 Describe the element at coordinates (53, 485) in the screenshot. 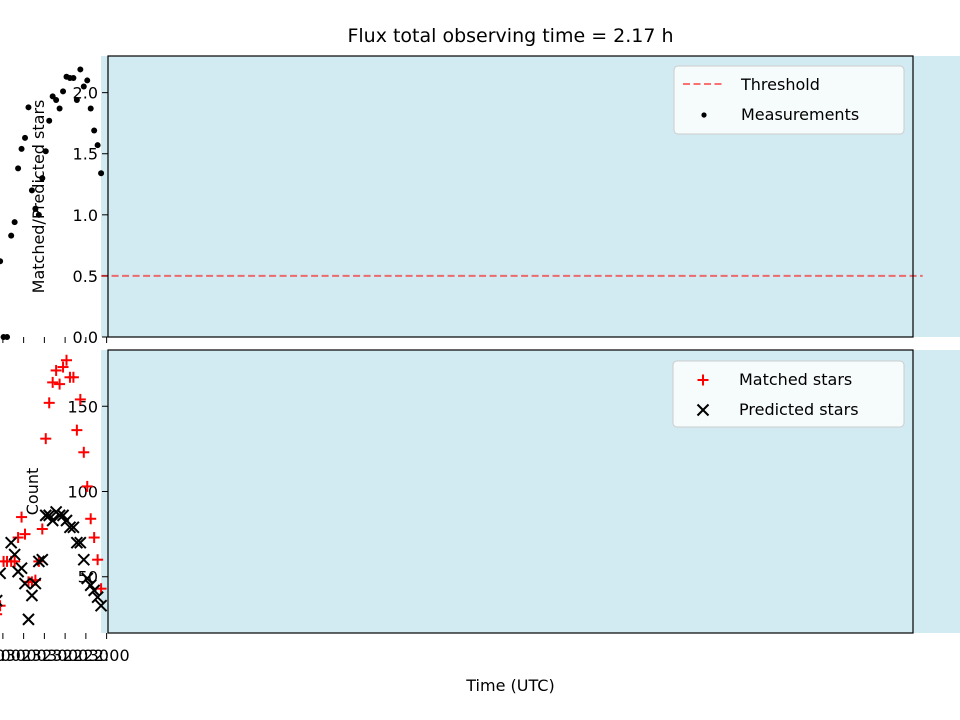

I see `matched-stars-points` at that location.